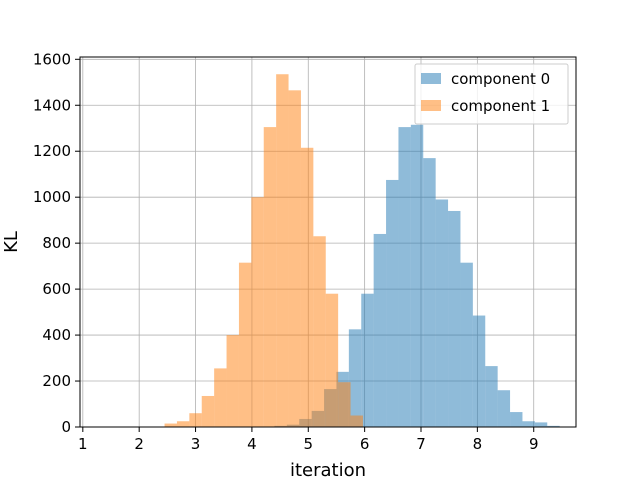  Describe the element at coordinates (11, 242) in the screenshot. I see `y-axis-label: KL` at that location.